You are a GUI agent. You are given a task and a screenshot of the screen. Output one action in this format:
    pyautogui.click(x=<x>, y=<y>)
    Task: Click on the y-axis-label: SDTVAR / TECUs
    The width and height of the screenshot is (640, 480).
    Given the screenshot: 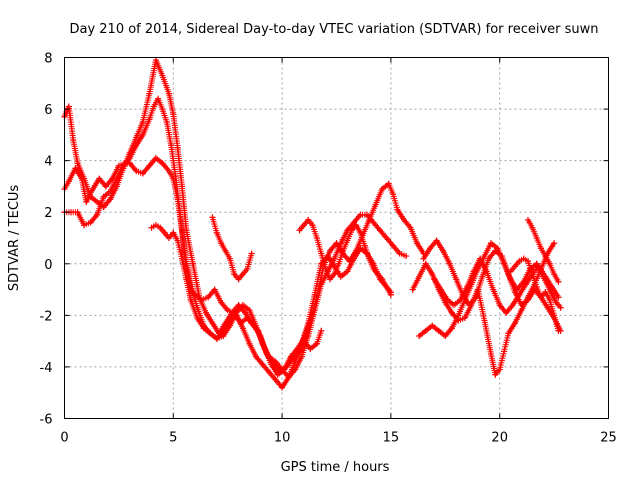 What is the action you would take?
    pyautogui.click(x=14, y=238)
    